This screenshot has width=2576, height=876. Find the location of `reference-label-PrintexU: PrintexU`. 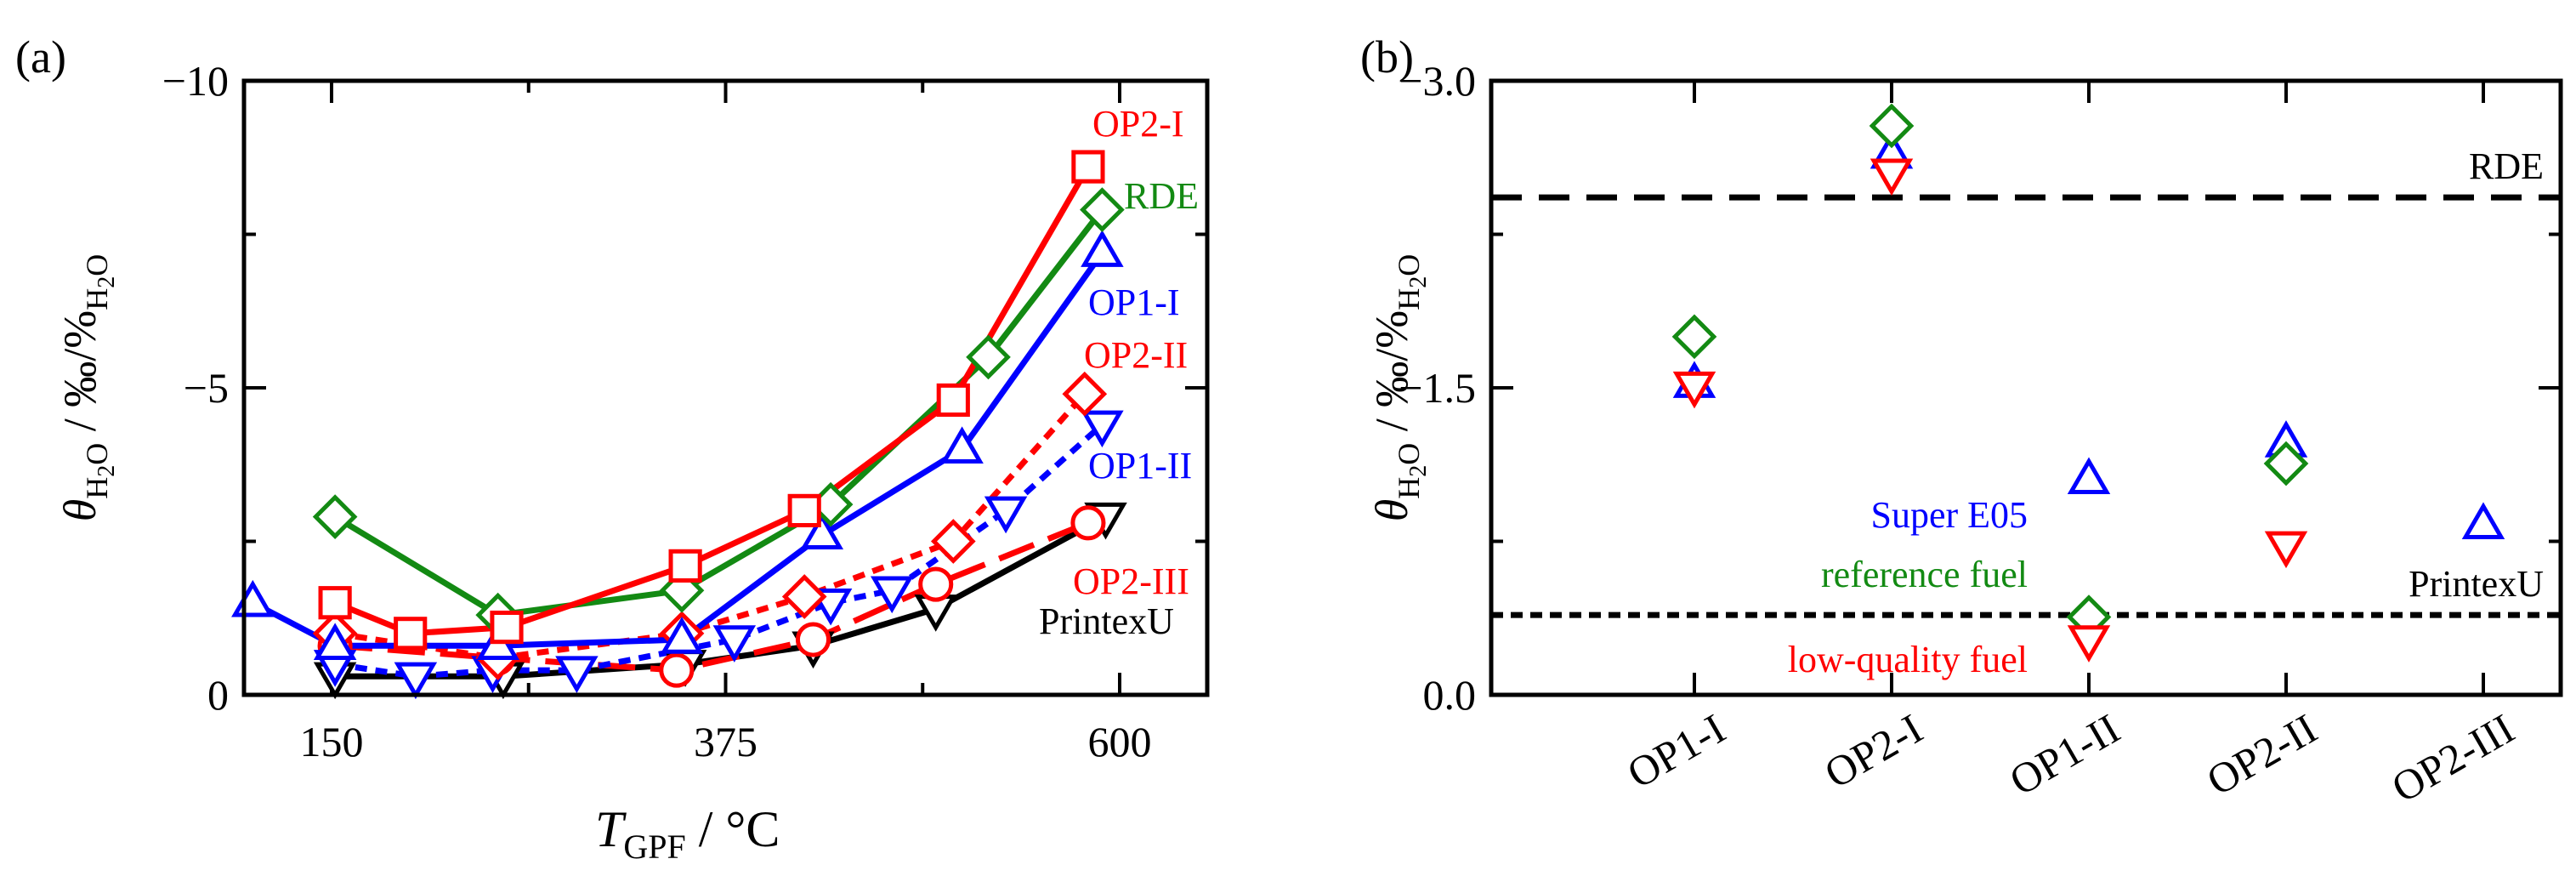

reference-label-PrintexU: PrintexU is located at coordinates (2477, 584).